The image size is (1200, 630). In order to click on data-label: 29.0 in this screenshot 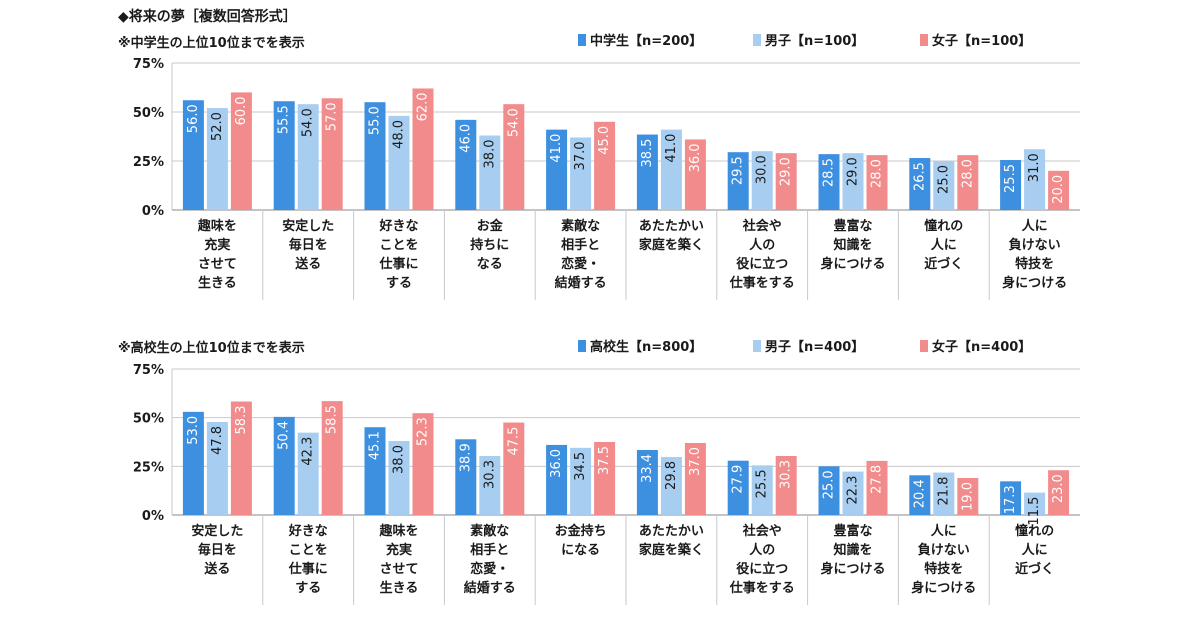, I will do `click(853, 171)`.